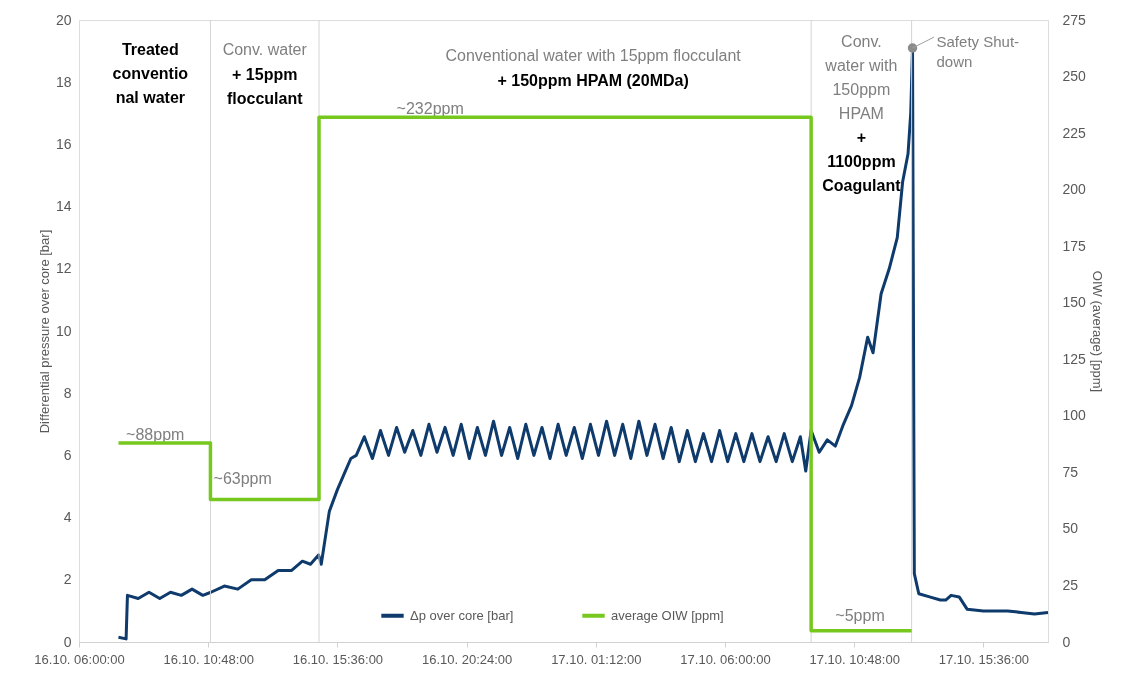 This screenshot has width=1128, height=675. I want to click on y2-tick-label: 75, so click(1070, 471).